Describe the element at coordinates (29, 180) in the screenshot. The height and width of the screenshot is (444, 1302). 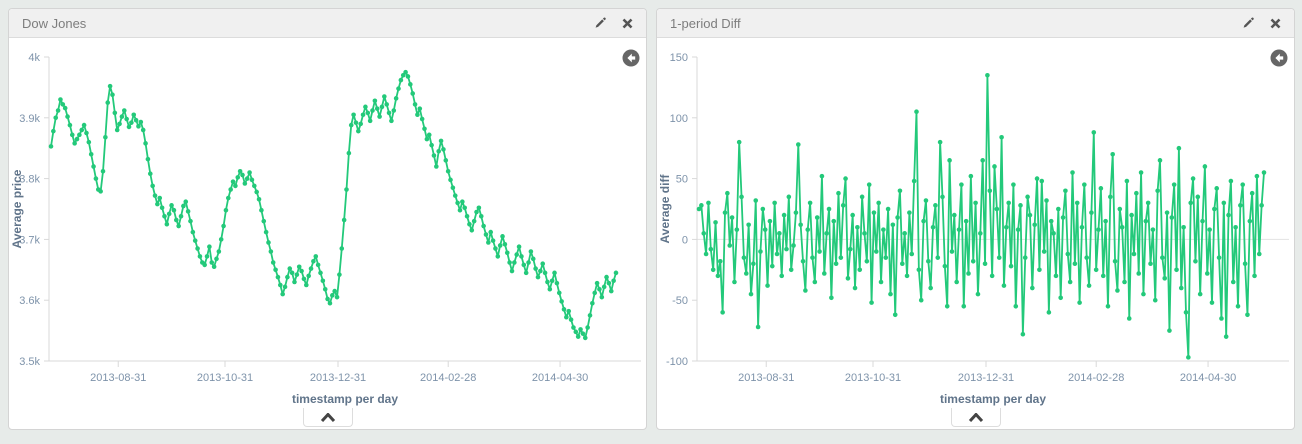
I see `svg-text: 3.8k` at that location.